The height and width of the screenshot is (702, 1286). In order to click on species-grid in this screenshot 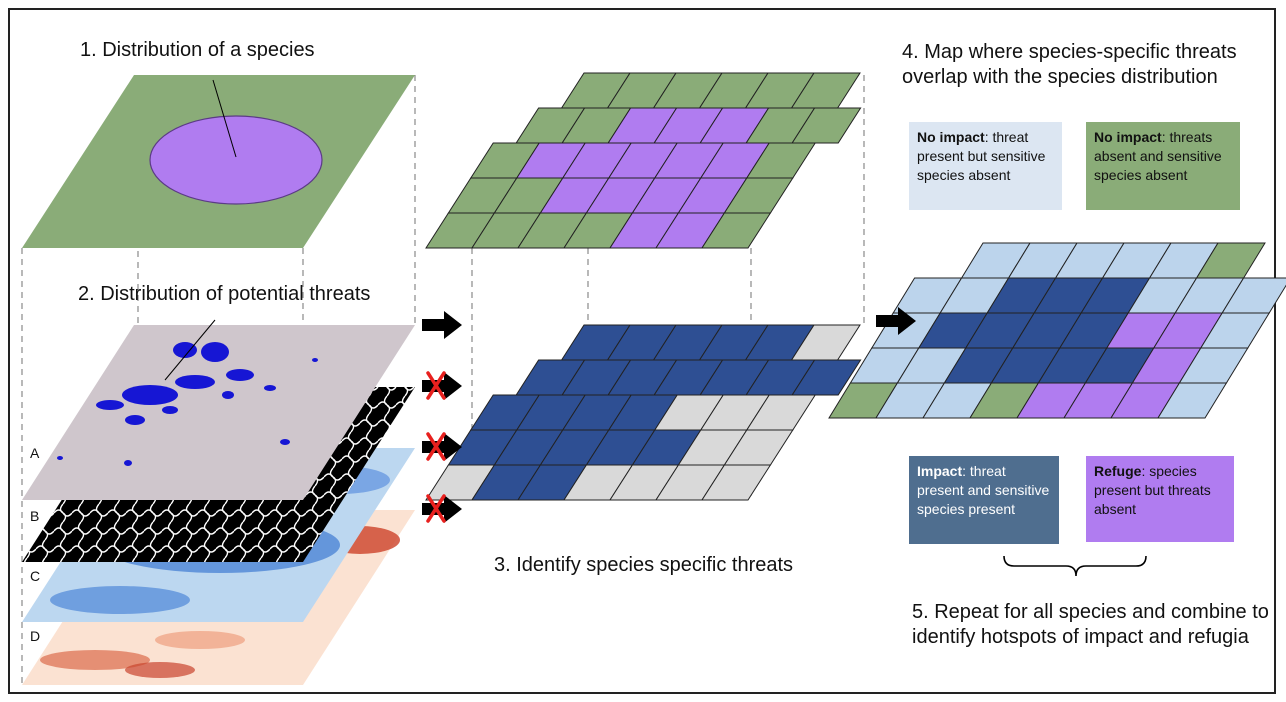, I will do `click(643, 160)`.